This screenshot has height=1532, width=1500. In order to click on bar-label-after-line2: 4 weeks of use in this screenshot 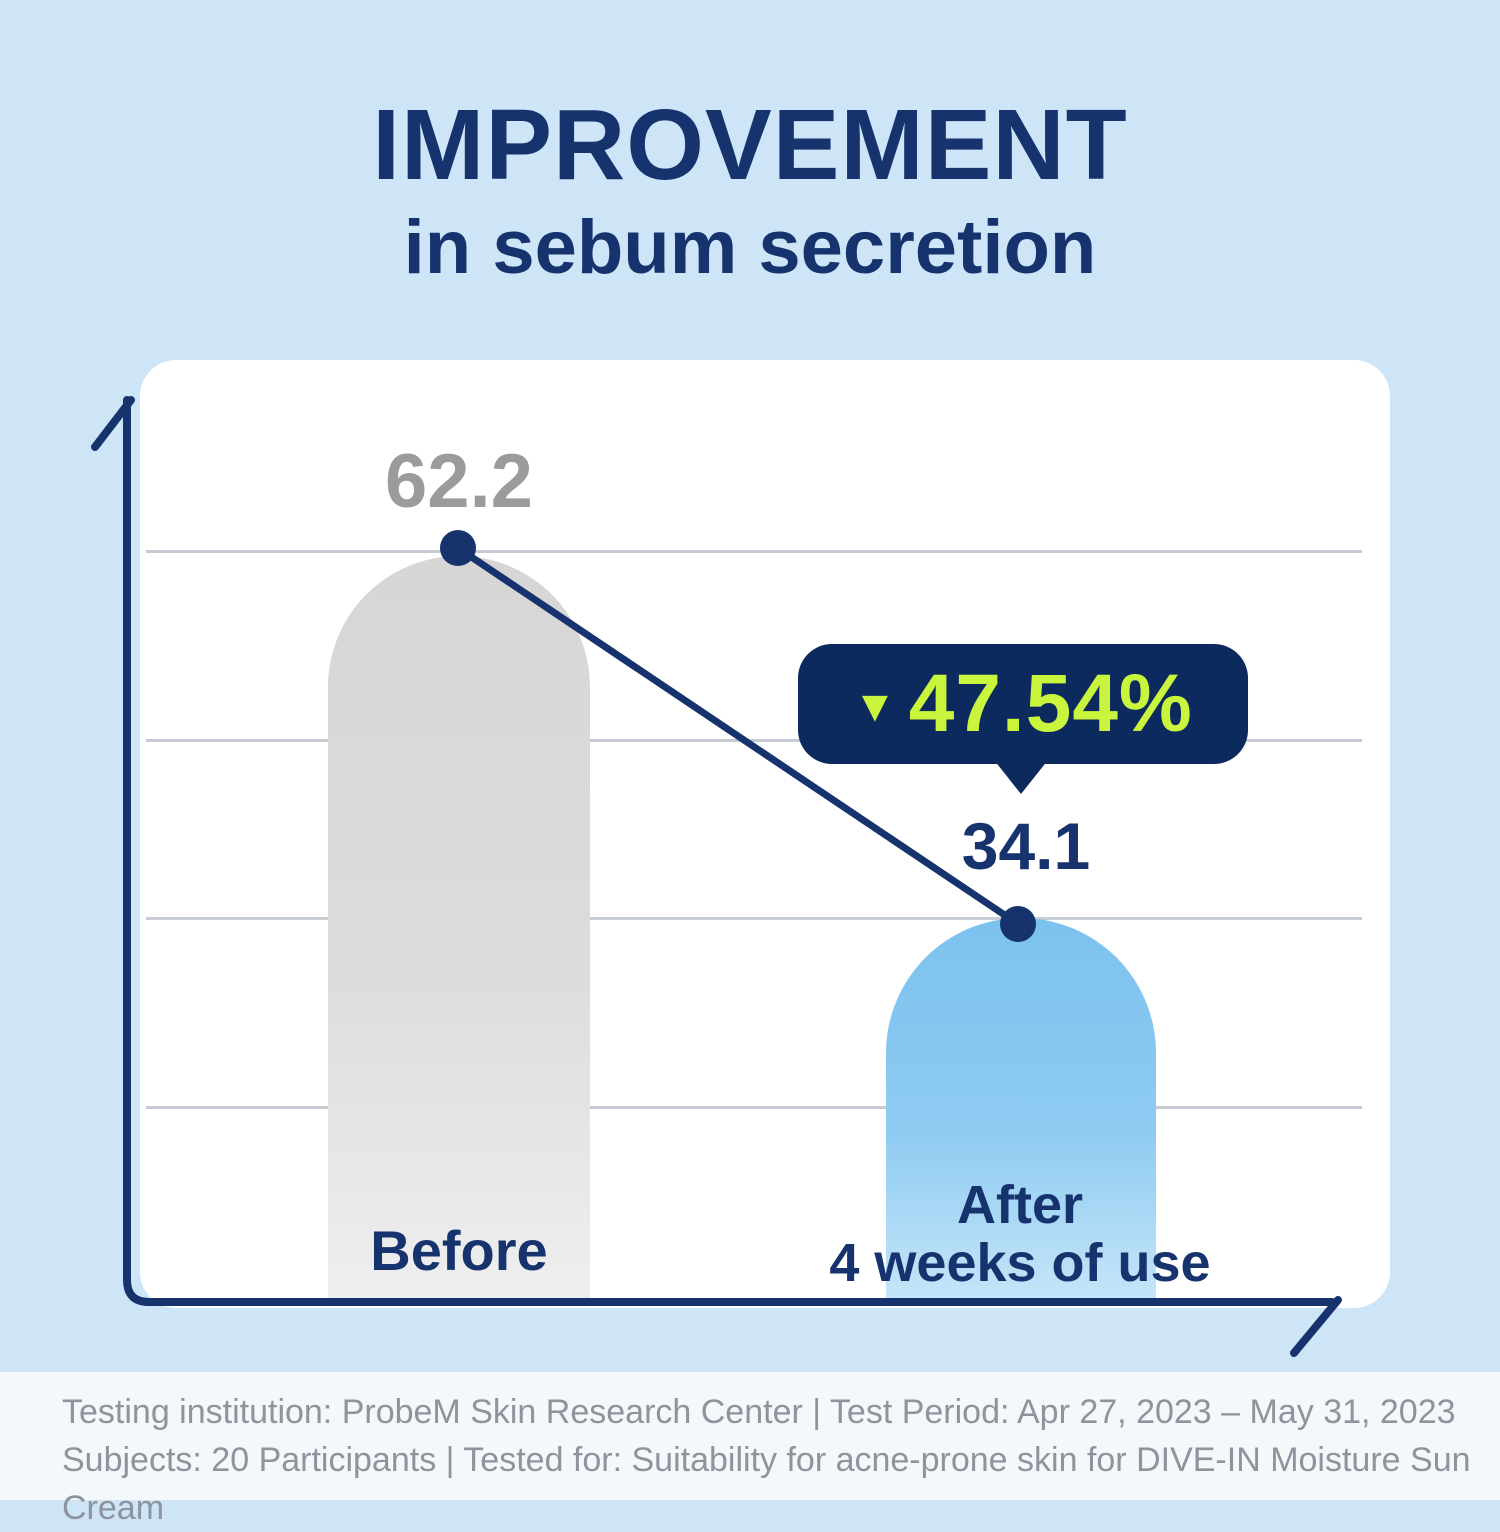, I will do `click(1020, 1263)`.